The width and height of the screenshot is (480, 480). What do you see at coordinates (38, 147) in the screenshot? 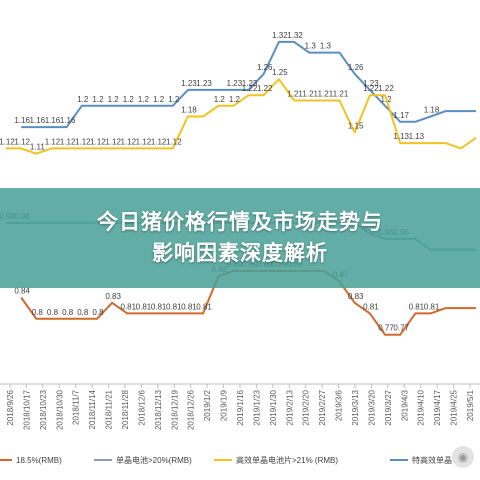
I see `data-label: 1.11` at bounding box center [38, 147].